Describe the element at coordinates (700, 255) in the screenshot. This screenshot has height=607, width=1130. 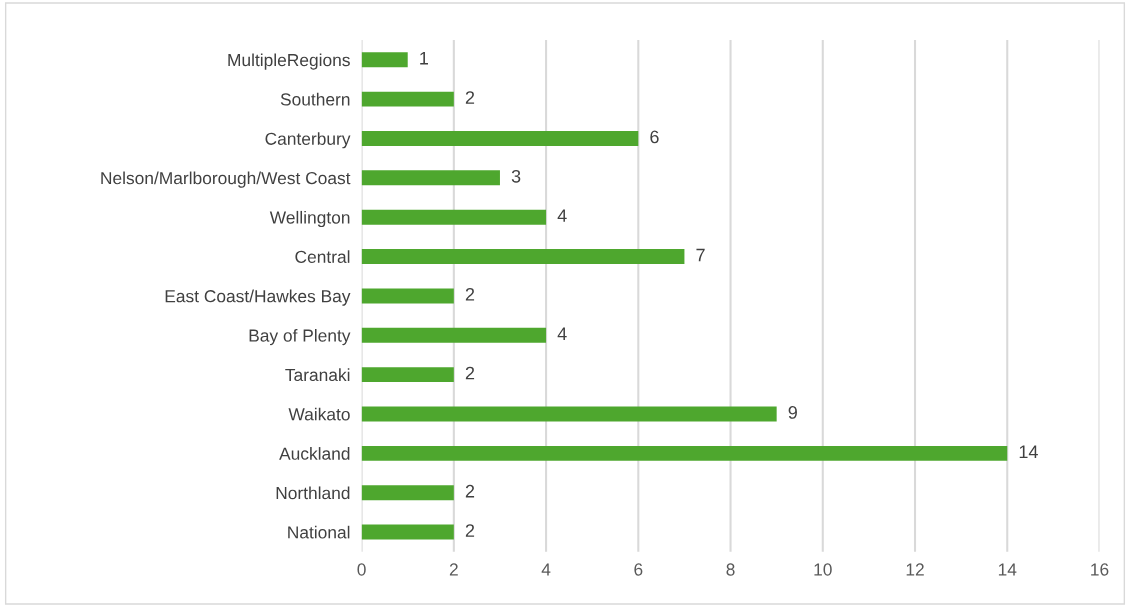
I see `data-label: 7` at that location.